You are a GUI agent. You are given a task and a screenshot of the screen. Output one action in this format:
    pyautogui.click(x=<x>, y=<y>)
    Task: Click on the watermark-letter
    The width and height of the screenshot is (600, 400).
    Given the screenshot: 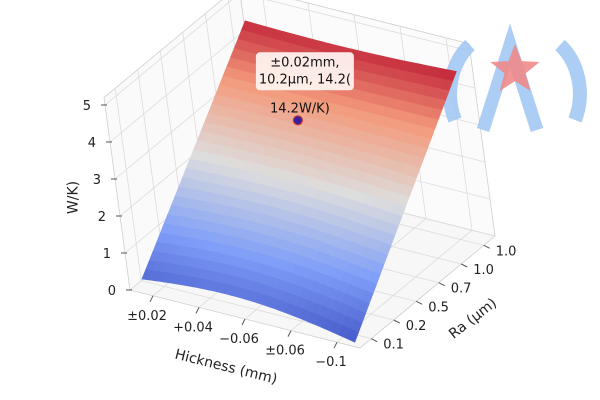 What is the action you would take?
    pyautogui.click(x=510, y=77)
    